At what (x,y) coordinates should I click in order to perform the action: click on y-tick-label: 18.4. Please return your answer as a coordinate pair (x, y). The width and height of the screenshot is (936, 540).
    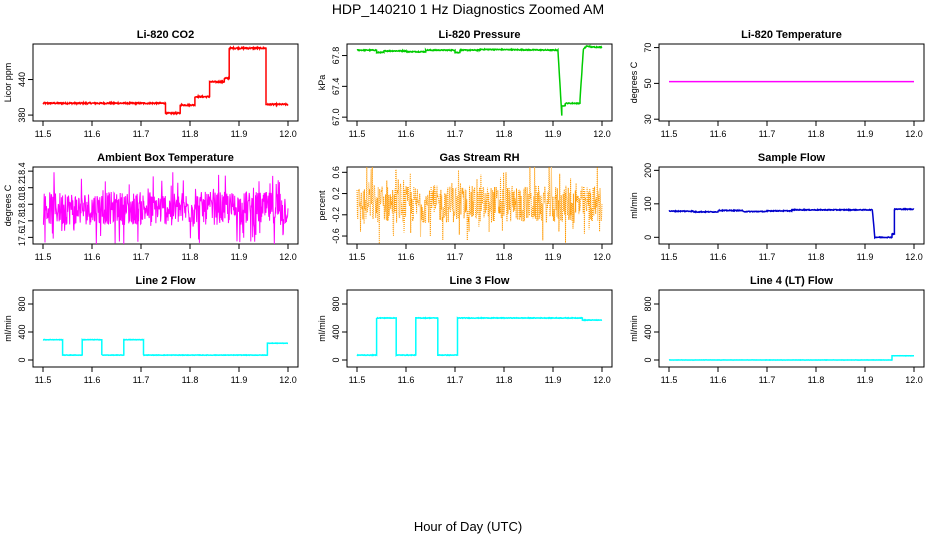
    Looking at the image, I should click on (22, 171).